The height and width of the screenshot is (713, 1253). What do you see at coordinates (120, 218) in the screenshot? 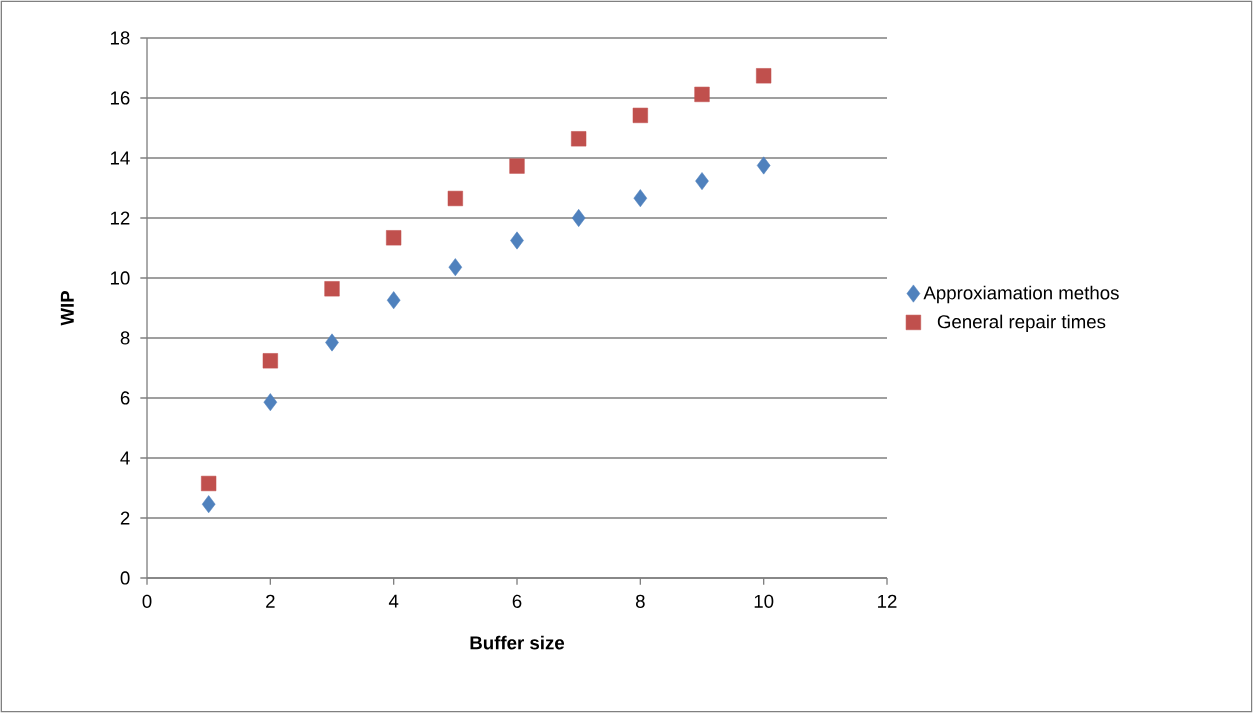
I see `y-tick-label: 12` at bounding box center [120, 218].